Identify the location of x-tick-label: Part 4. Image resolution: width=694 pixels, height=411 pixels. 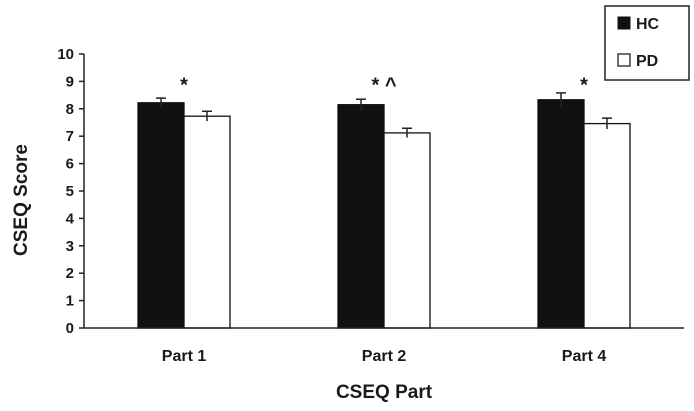
(584, 356).